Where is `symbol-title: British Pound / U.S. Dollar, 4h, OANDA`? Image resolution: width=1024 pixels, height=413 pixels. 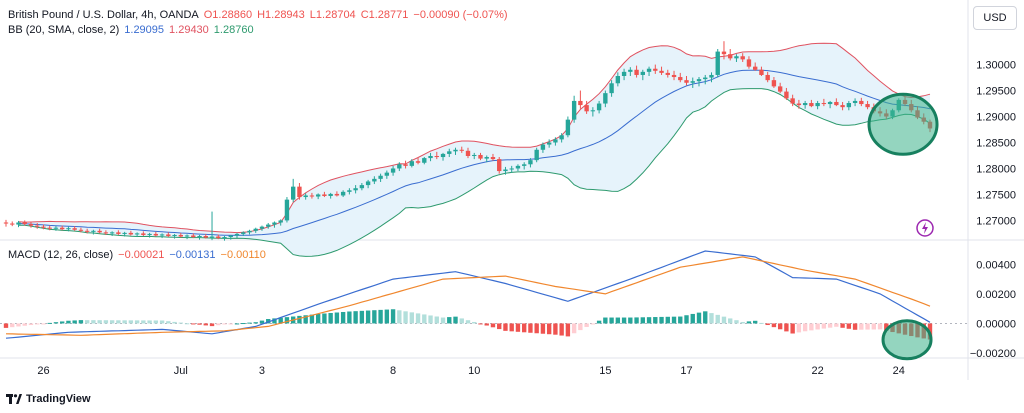 symbol-title: British Pound / U.S. Dollar, 4h, OANDA is located at coordinates (103, 15).